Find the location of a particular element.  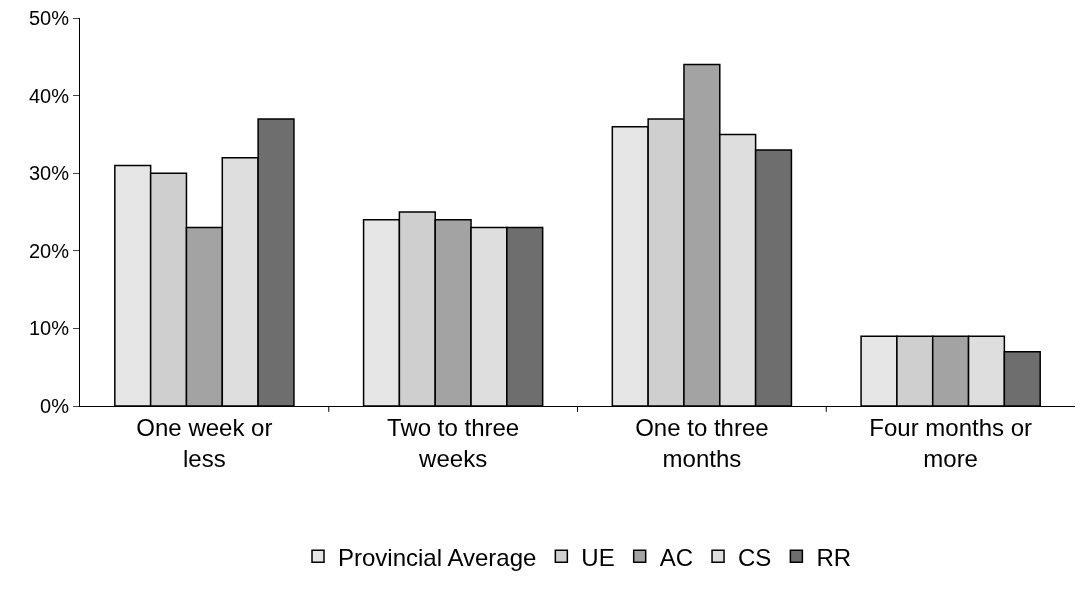

x-tick-label: Four months or more is located at coordinates (950, 442).